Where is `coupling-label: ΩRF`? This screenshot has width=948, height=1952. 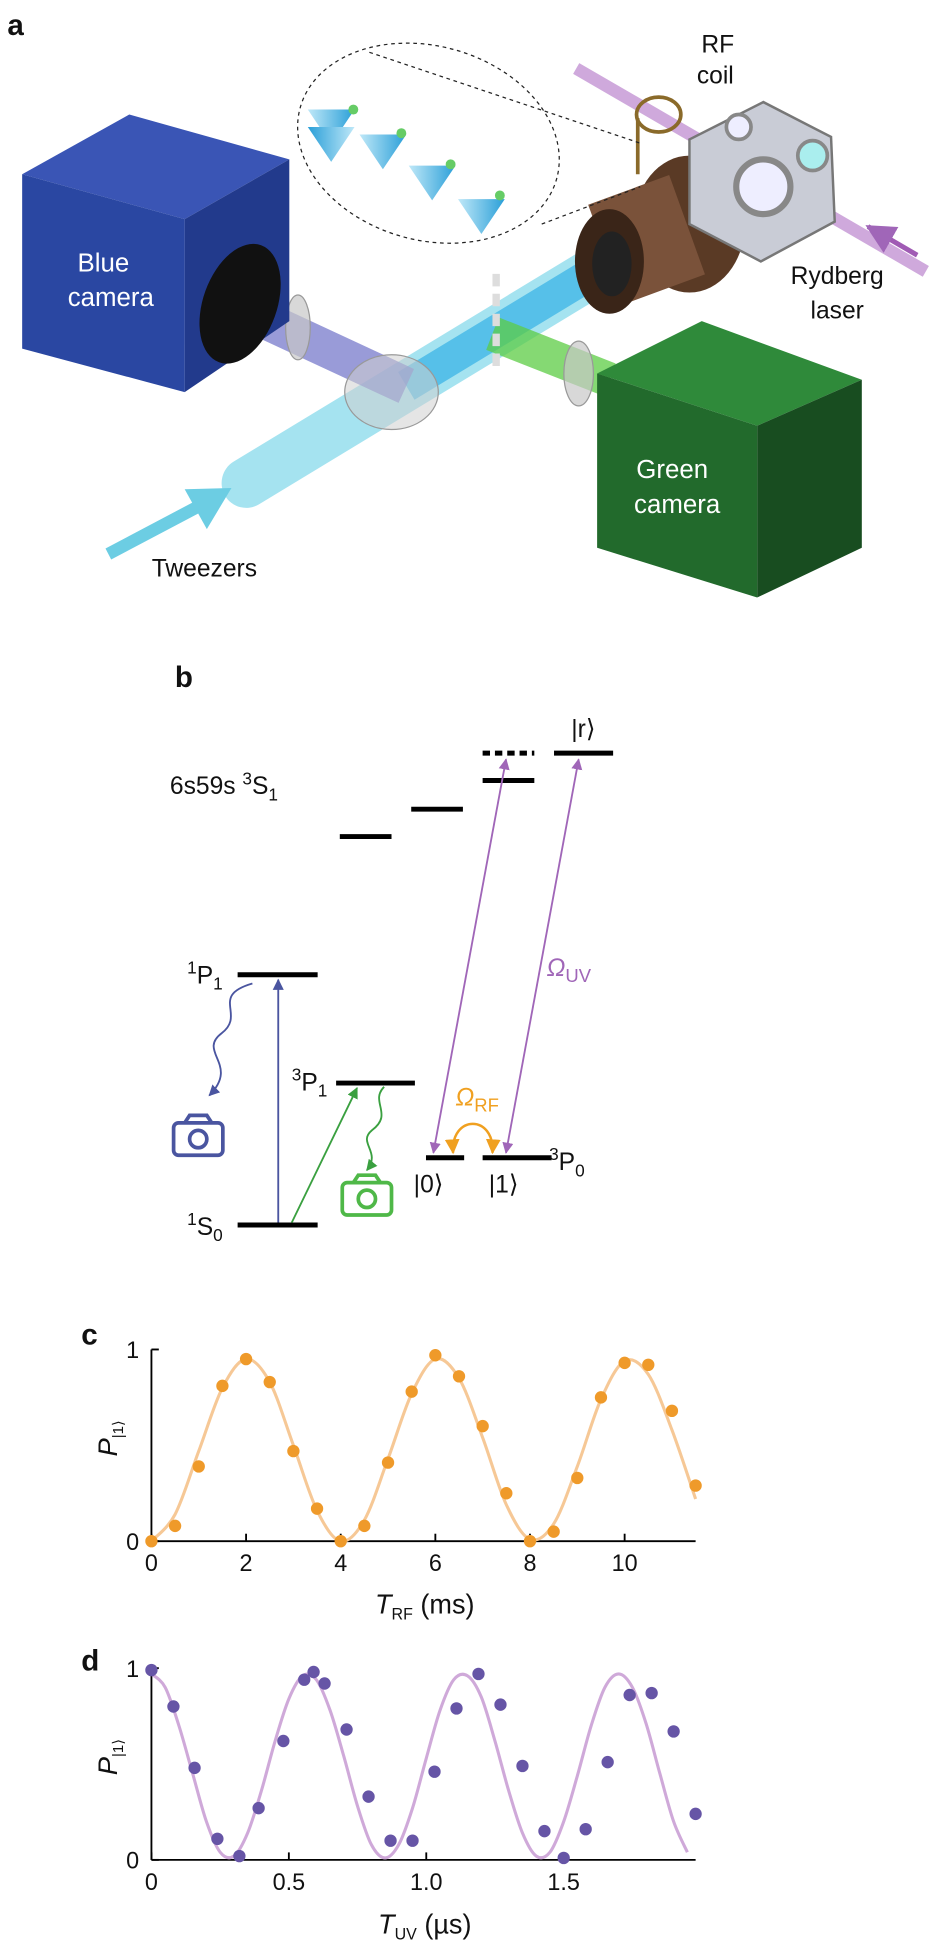 coupling-label: ΩRF is located at coordinates (477, 1099).